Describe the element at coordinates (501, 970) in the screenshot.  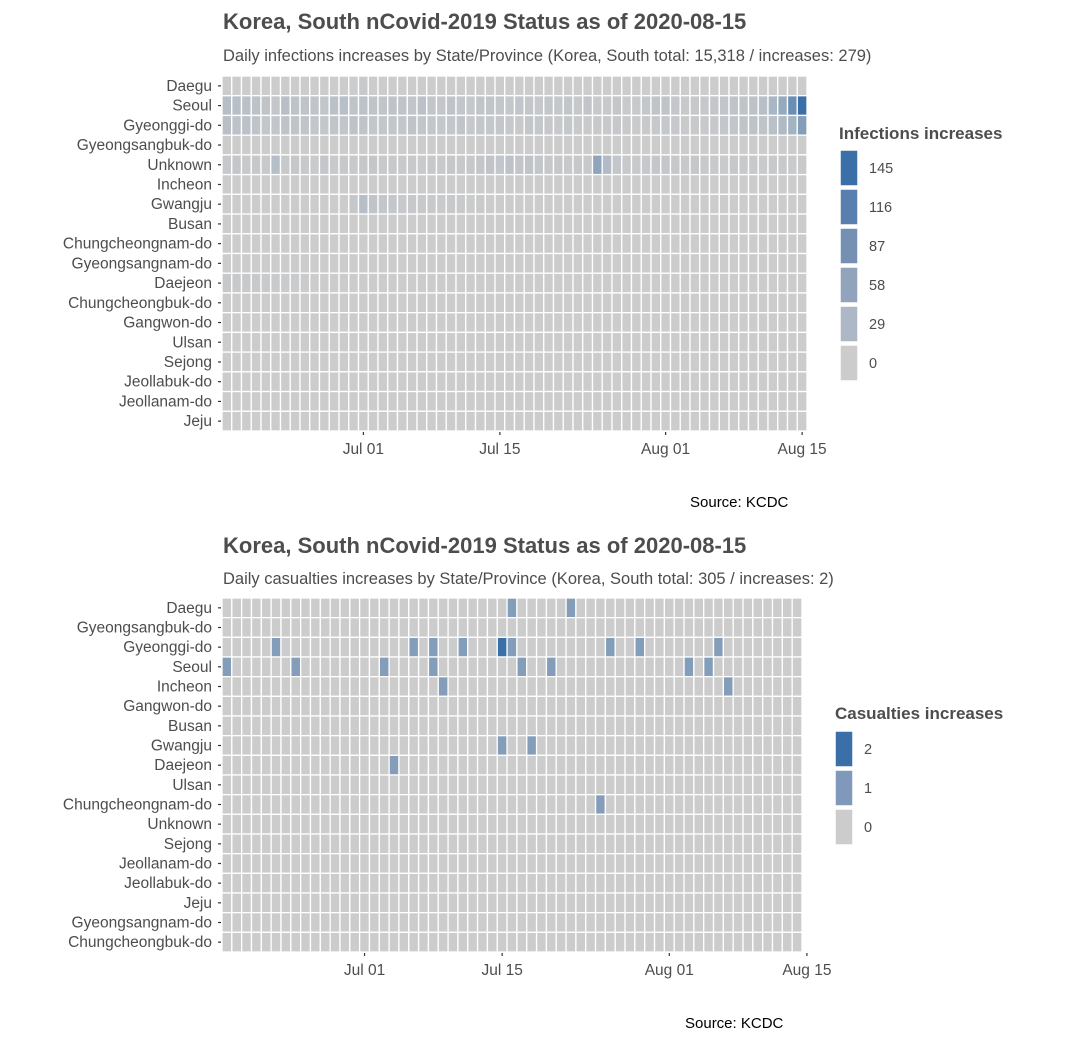
I see `x-tick-label: Jul 15` at that location.